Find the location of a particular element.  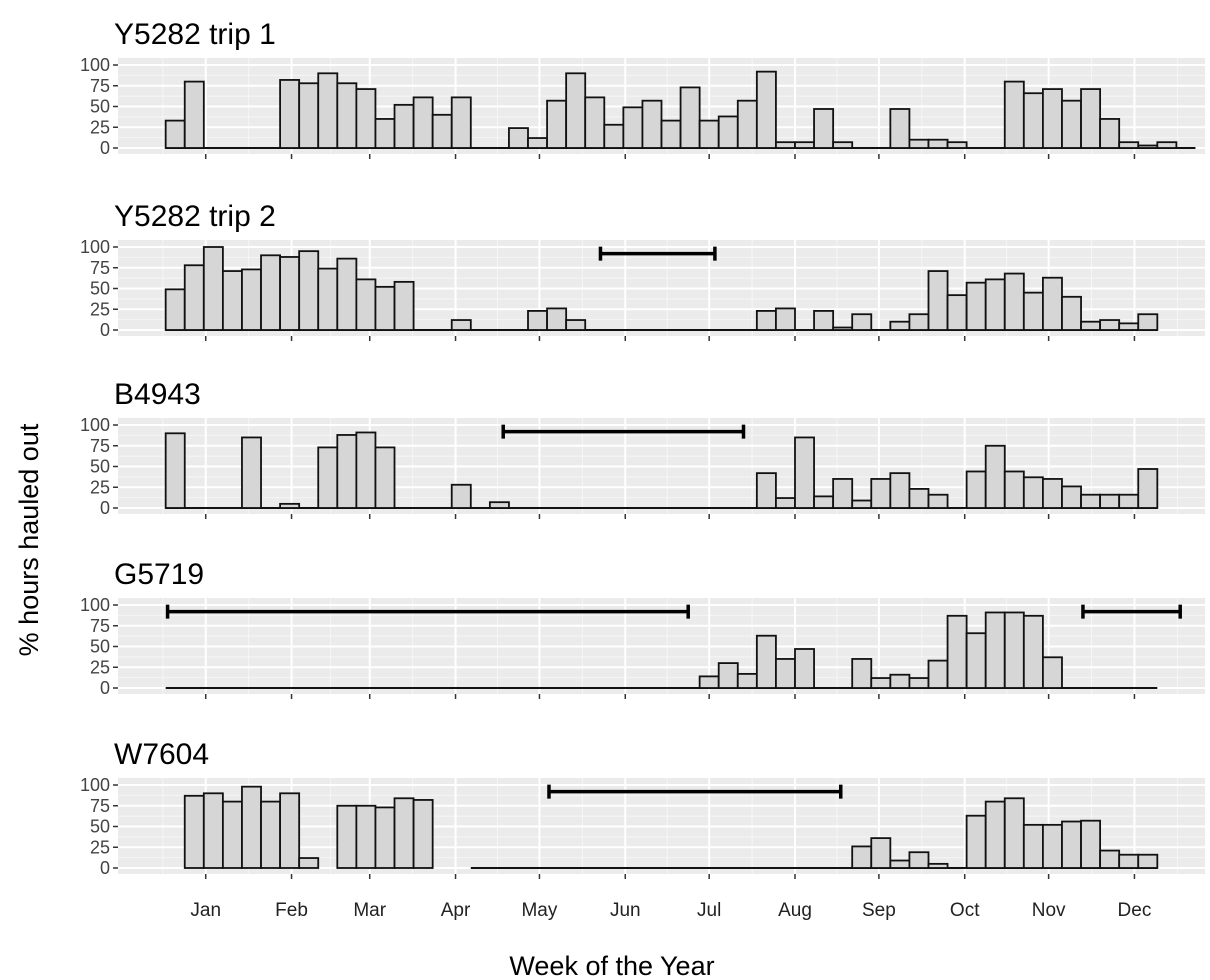

x-tick-label: Jan is located at coordinates (205, 910).